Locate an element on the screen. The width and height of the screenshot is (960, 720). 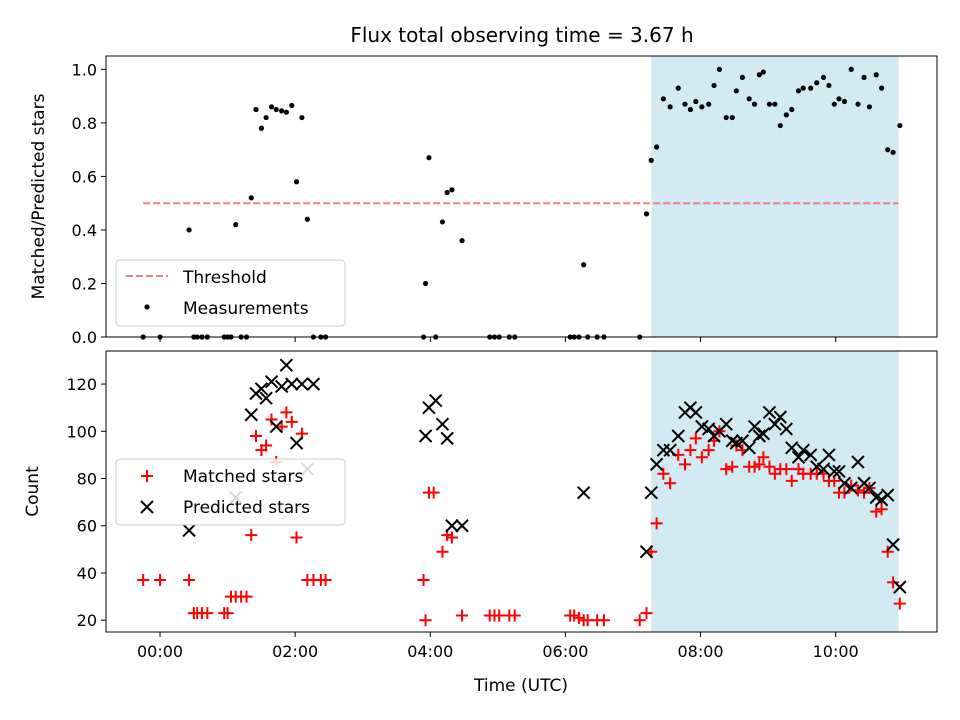
legend-measurements-swatch is located at coordinates (147, 307).